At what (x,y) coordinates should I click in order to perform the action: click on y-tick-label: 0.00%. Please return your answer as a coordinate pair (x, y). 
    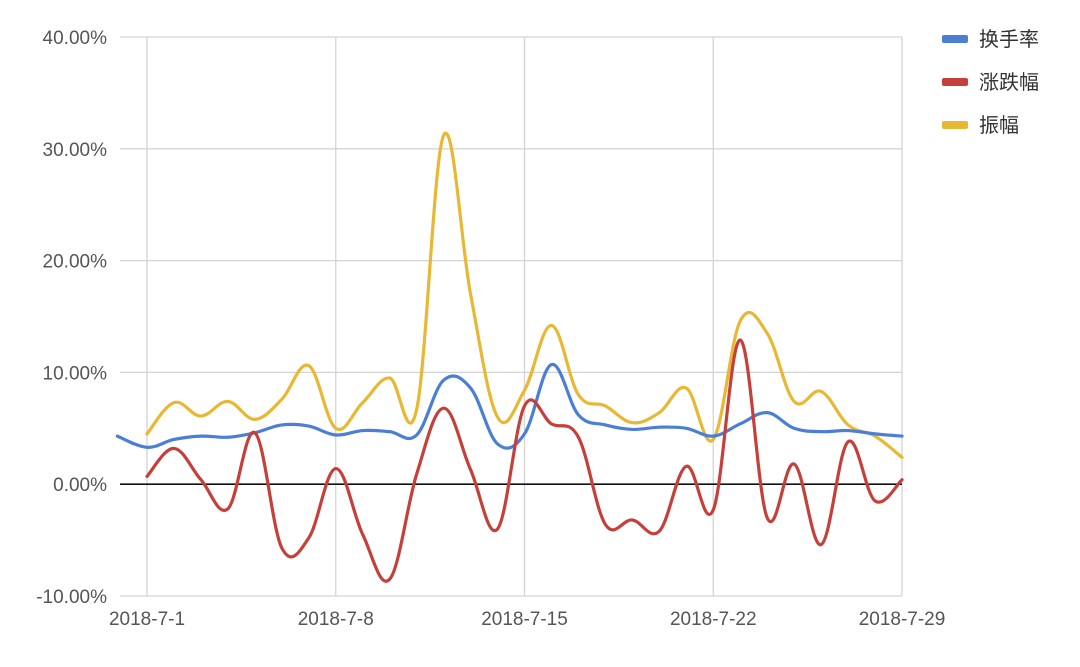
    Looking at the image, I should click on (80, 485).